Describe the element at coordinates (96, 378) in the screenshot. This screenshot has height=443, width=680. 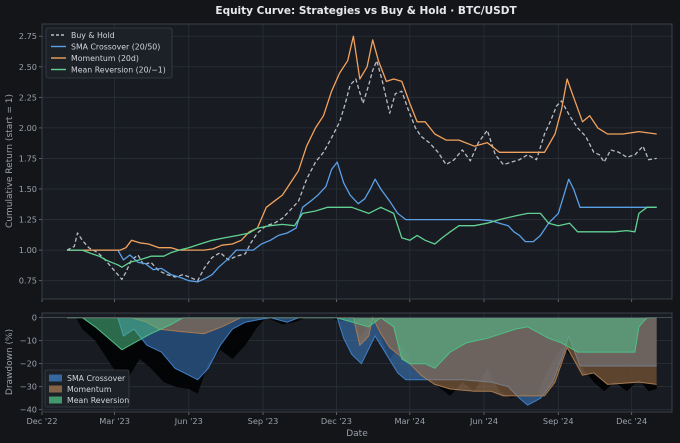
I see `legend-label-sma-crossover: SMA Crossover` at that location.